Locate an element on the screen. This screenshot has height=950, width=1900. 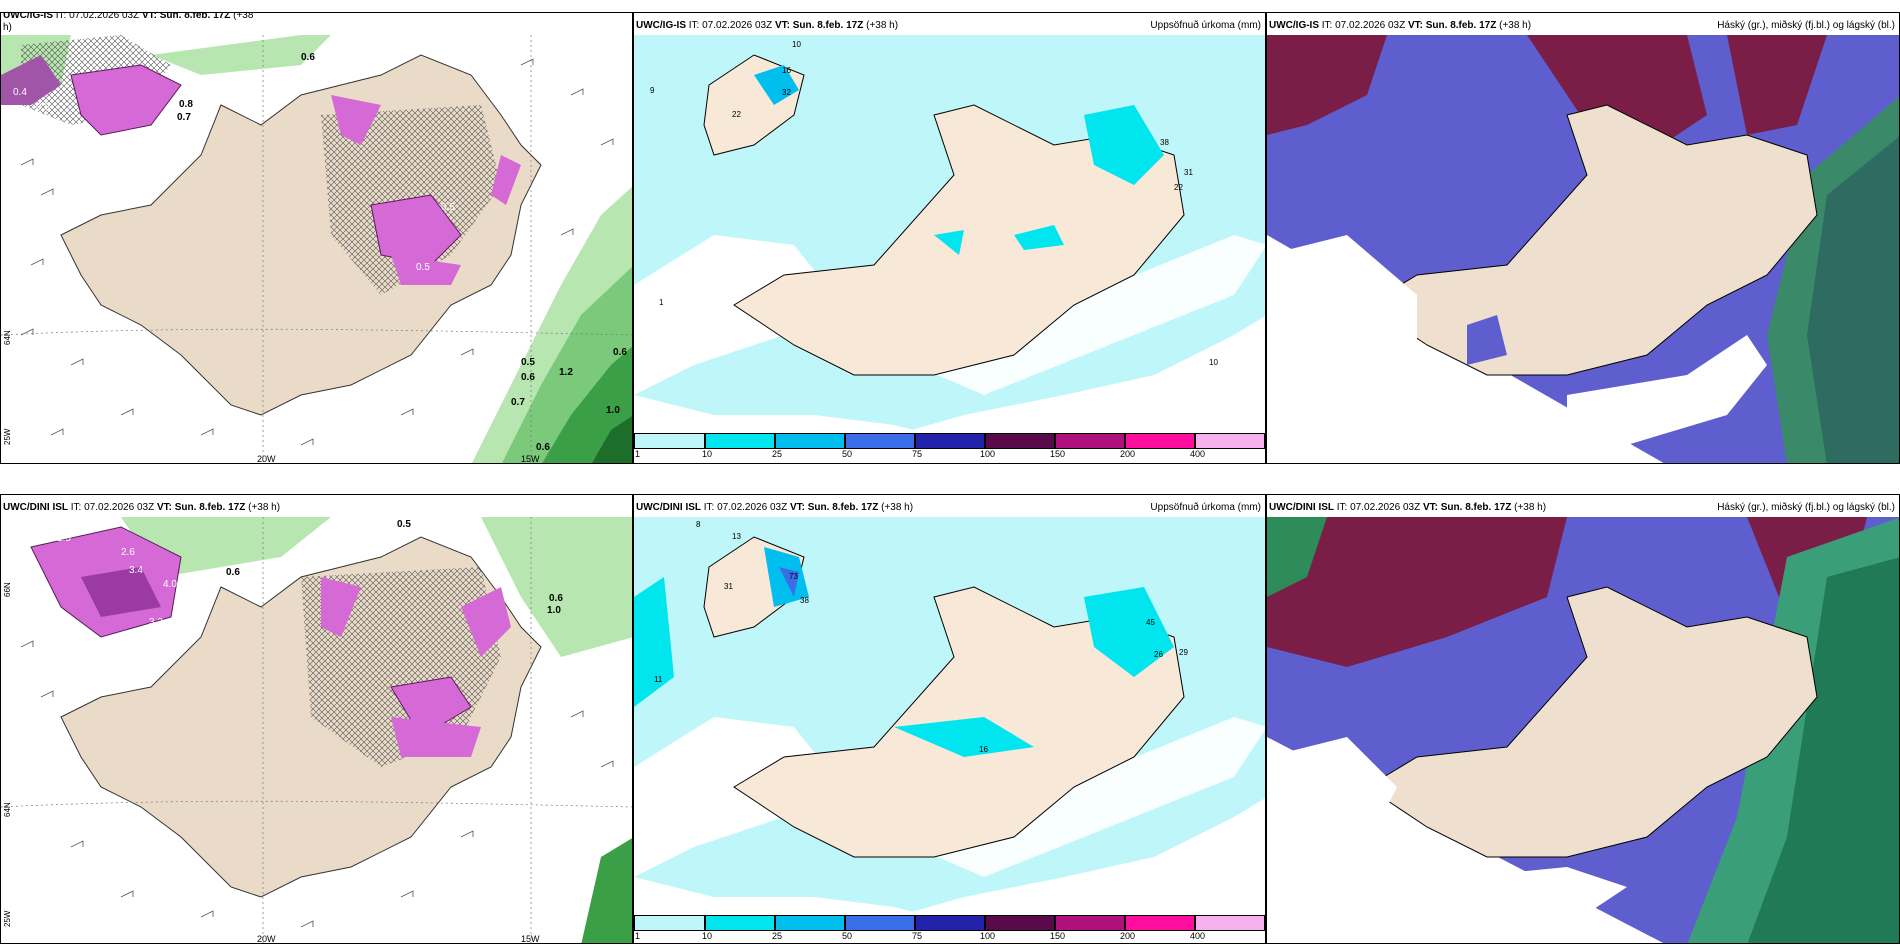
map-cloud-cover-top is located at coordinates (1583, 249).